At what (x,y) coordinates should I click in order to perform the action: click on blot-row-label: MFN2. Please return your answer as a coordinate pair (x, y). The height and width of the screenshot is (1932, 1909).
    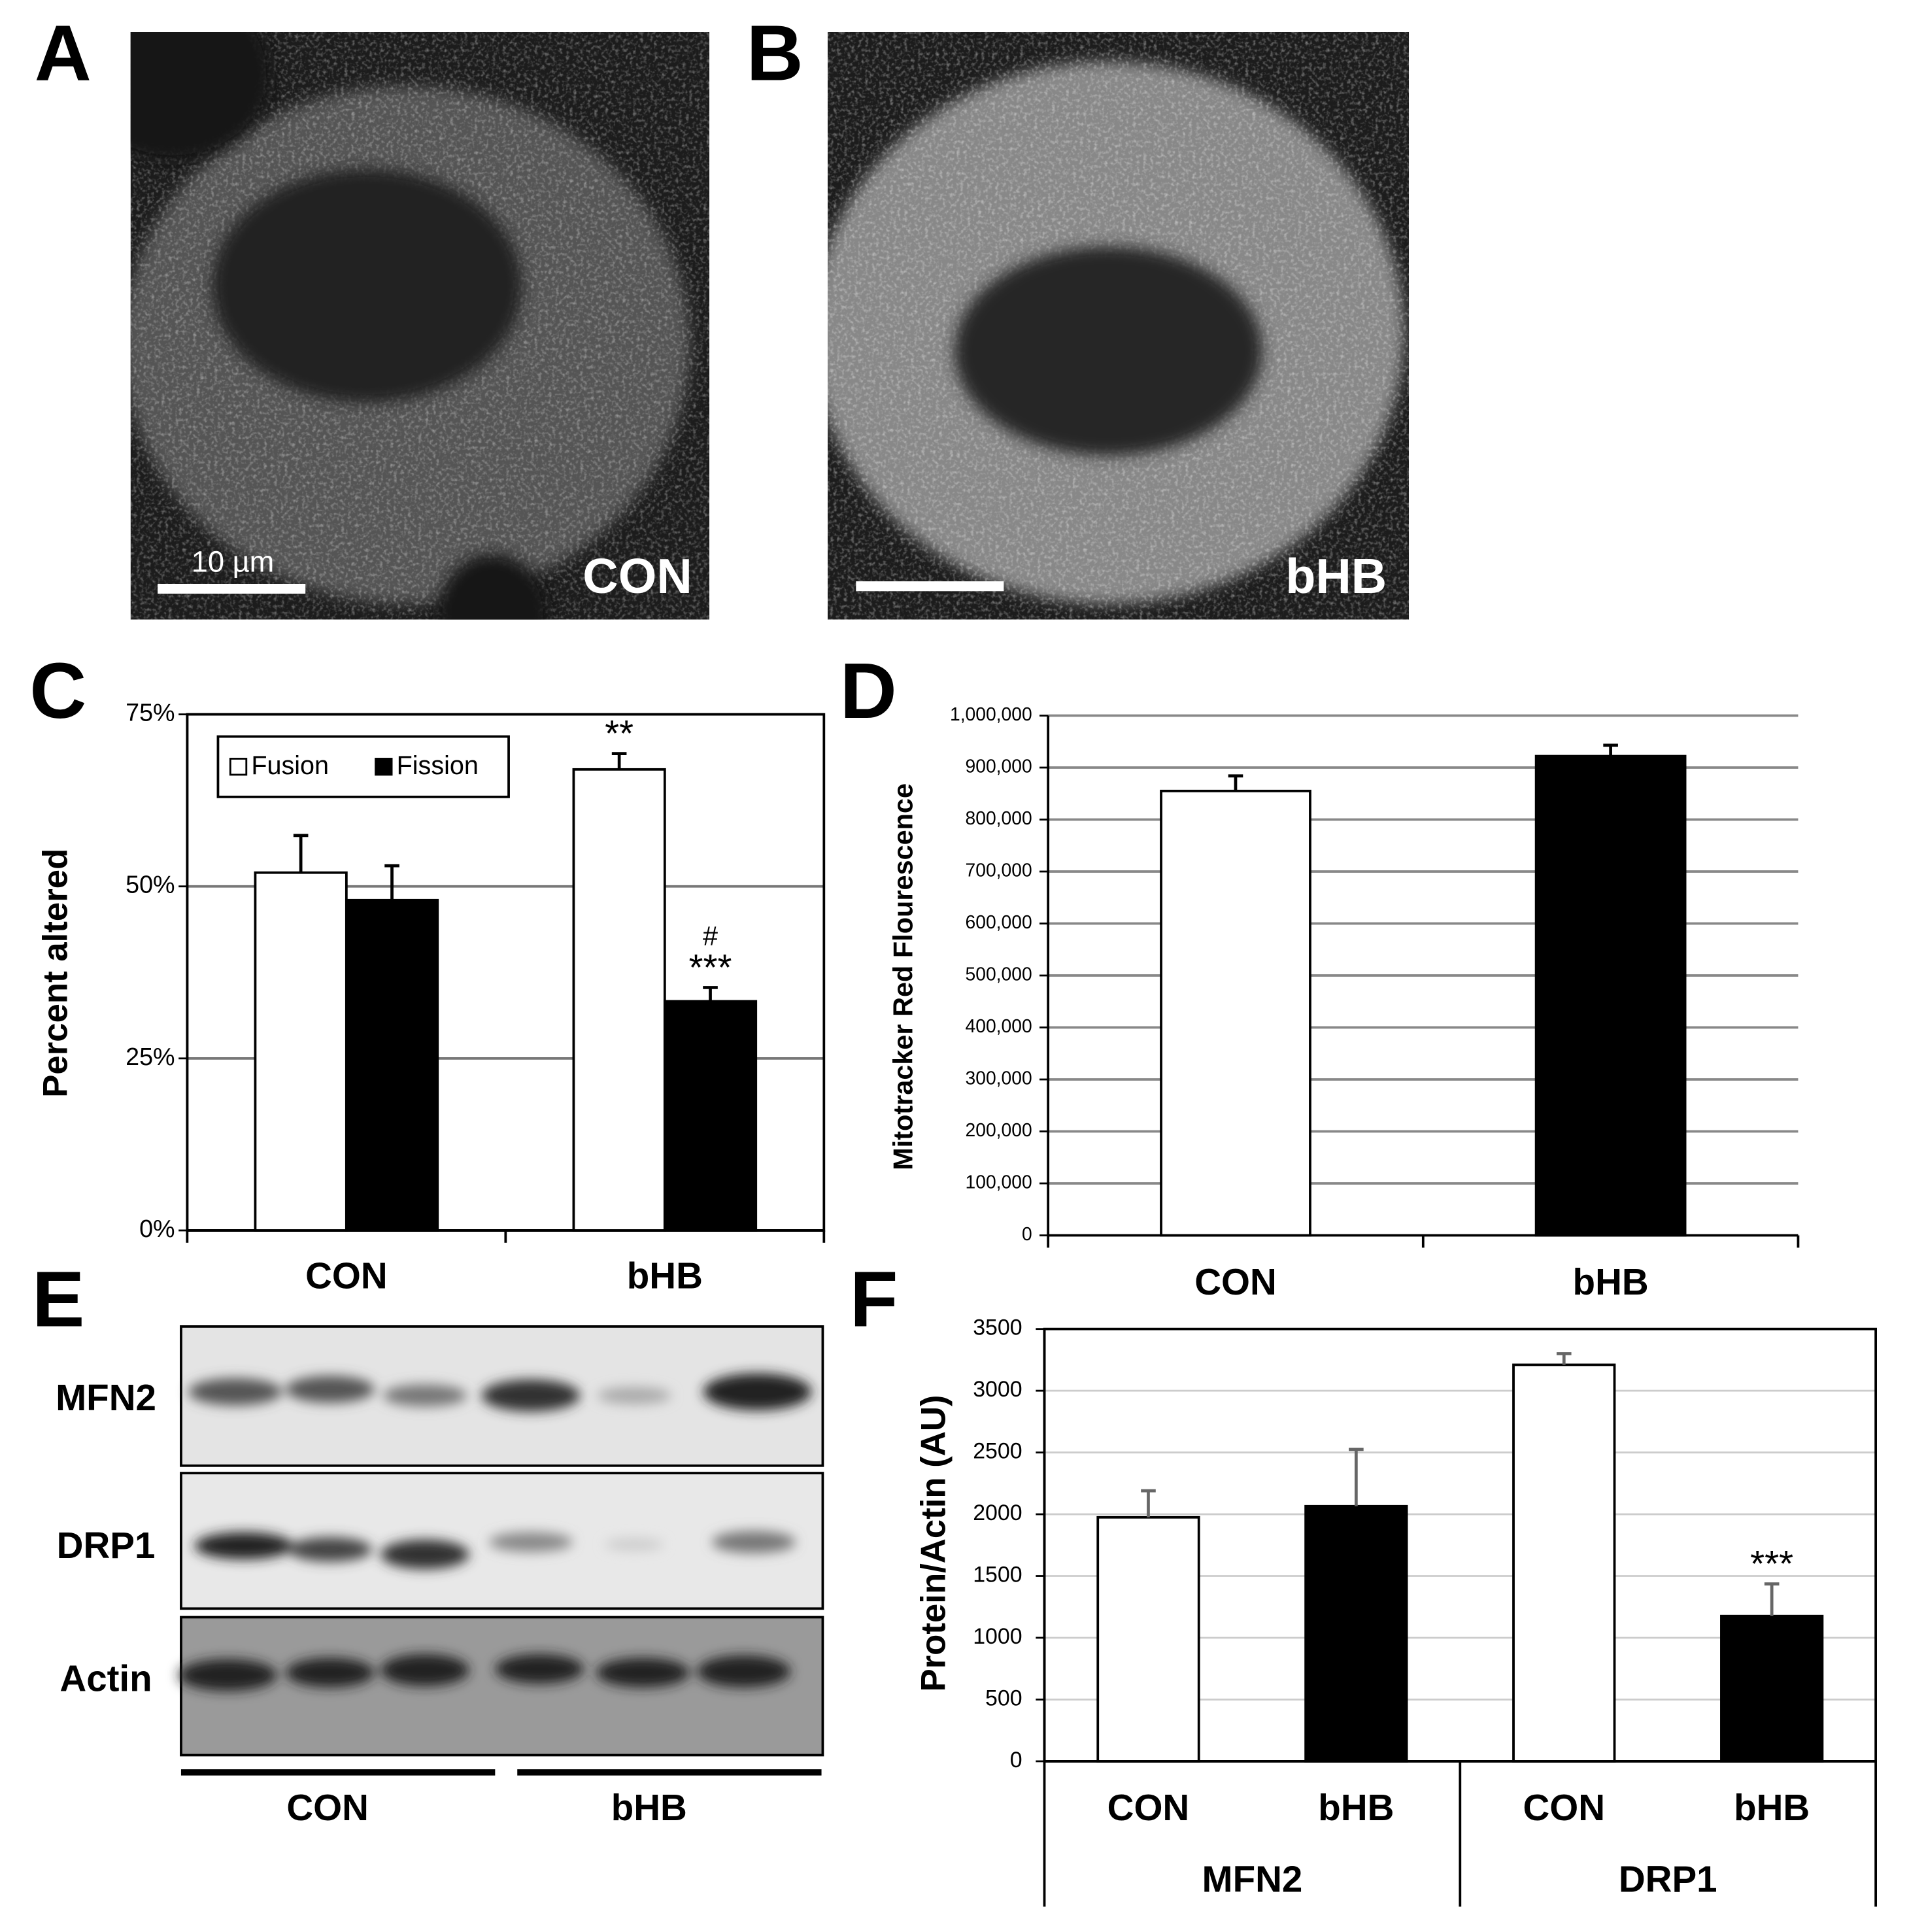
    Looking at the image, I should click on (106, 1397).